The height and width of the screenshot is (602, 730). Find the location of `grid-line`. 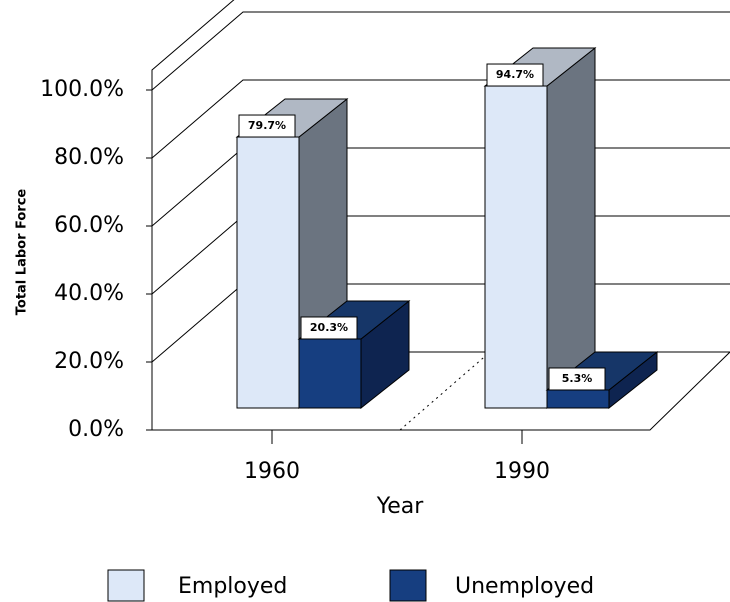

grid-line is located at coordinates (440, 51).